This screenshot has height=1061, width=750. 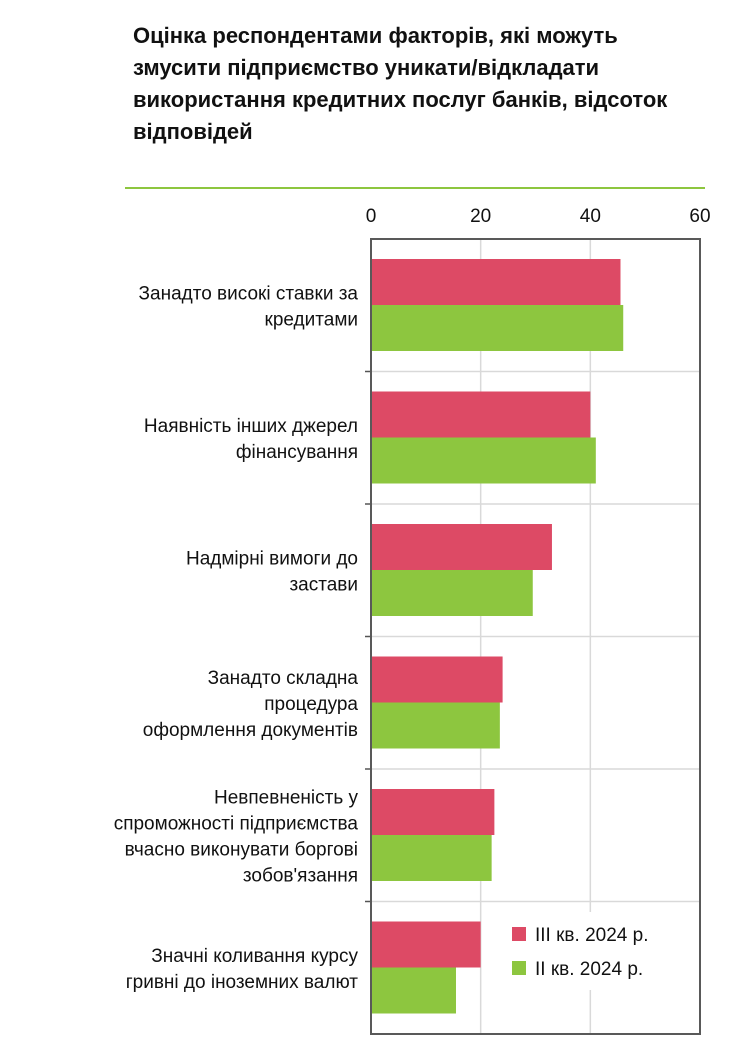 What do you see at coordinates (415, 188) in the screenshot?
I see `title-divider` at bounding box center [415, 188].